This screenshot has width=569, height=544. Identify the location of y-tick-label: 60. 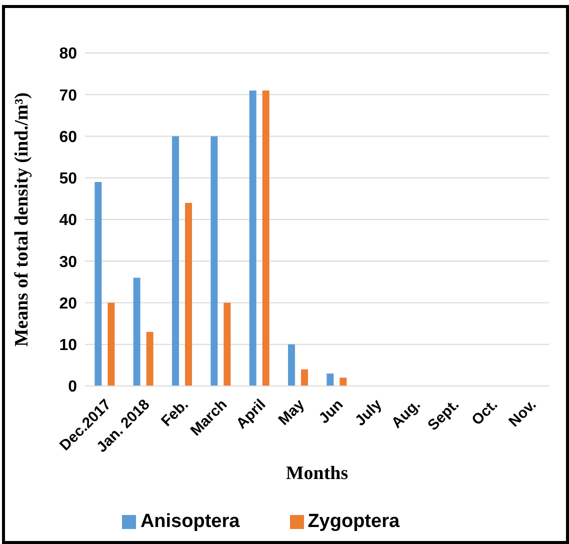
(68, 137).